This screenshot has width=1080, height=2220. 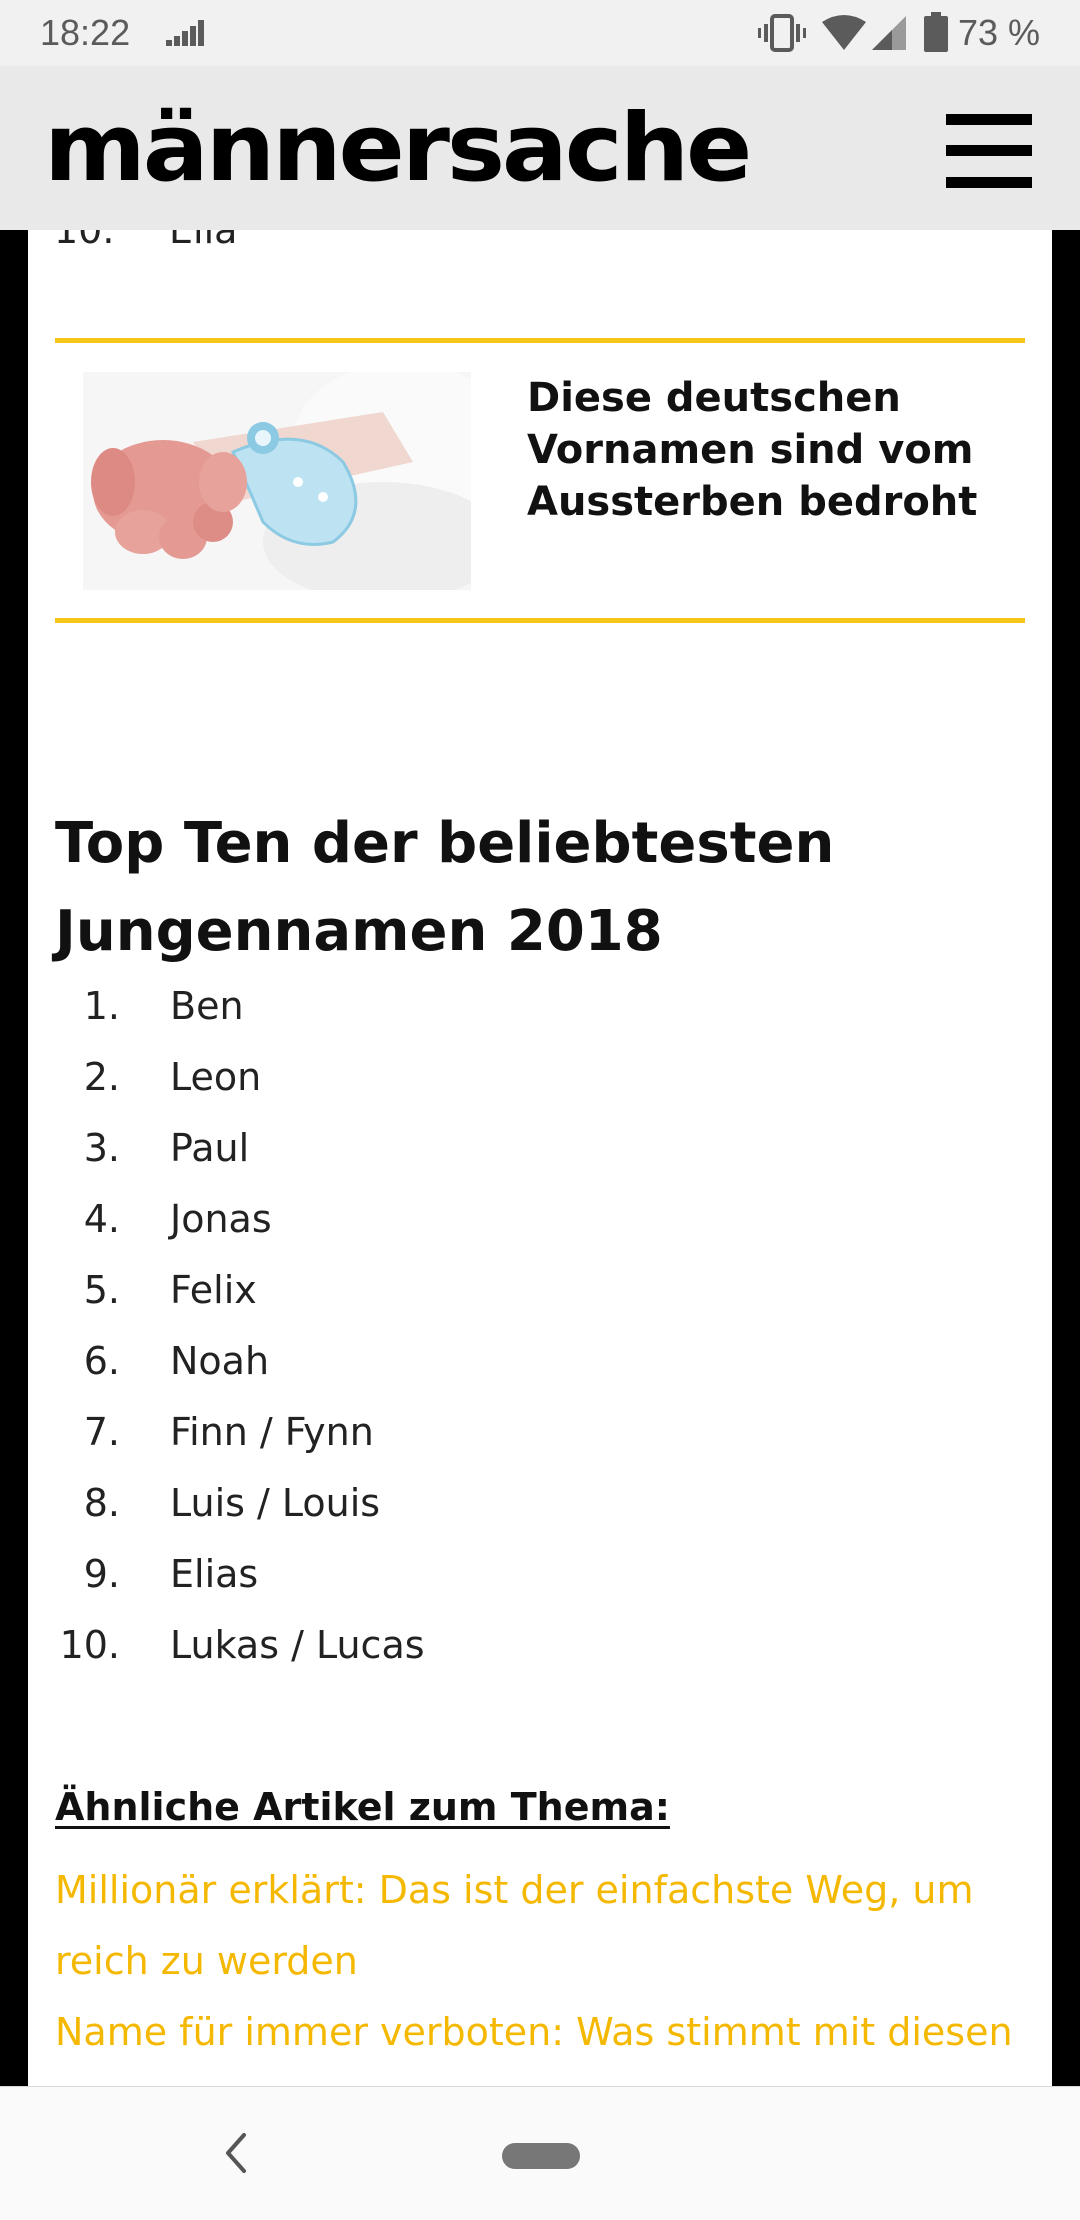 I want to click on list-item: 3. Paul, so click(x=535, y=1161).